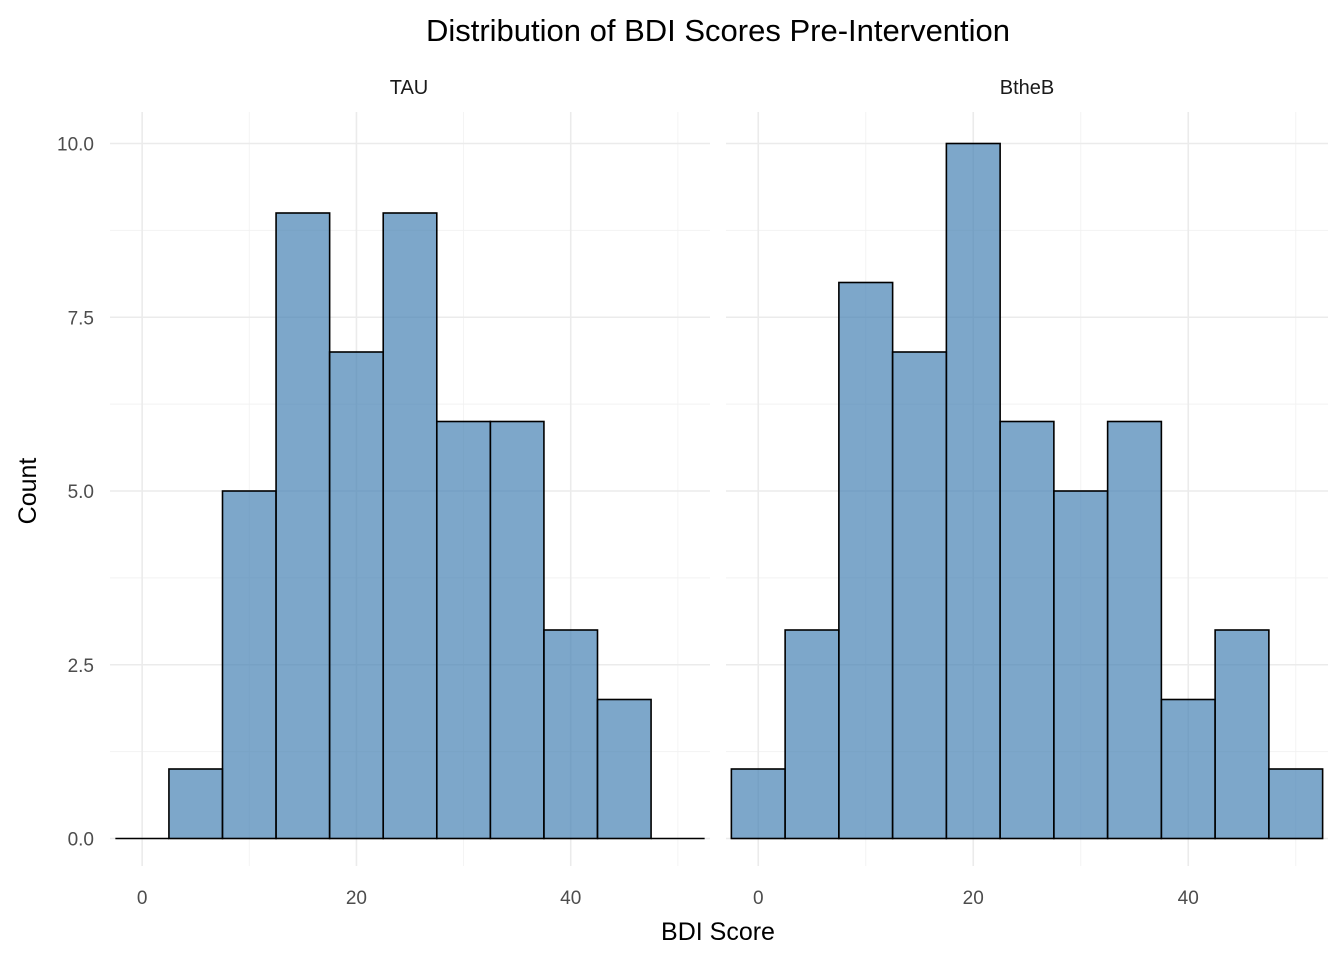 Image resolution: width=1344 pixels, height=960 pixels. I want to click on y-tick-label: 5.0, so click(81, 492).